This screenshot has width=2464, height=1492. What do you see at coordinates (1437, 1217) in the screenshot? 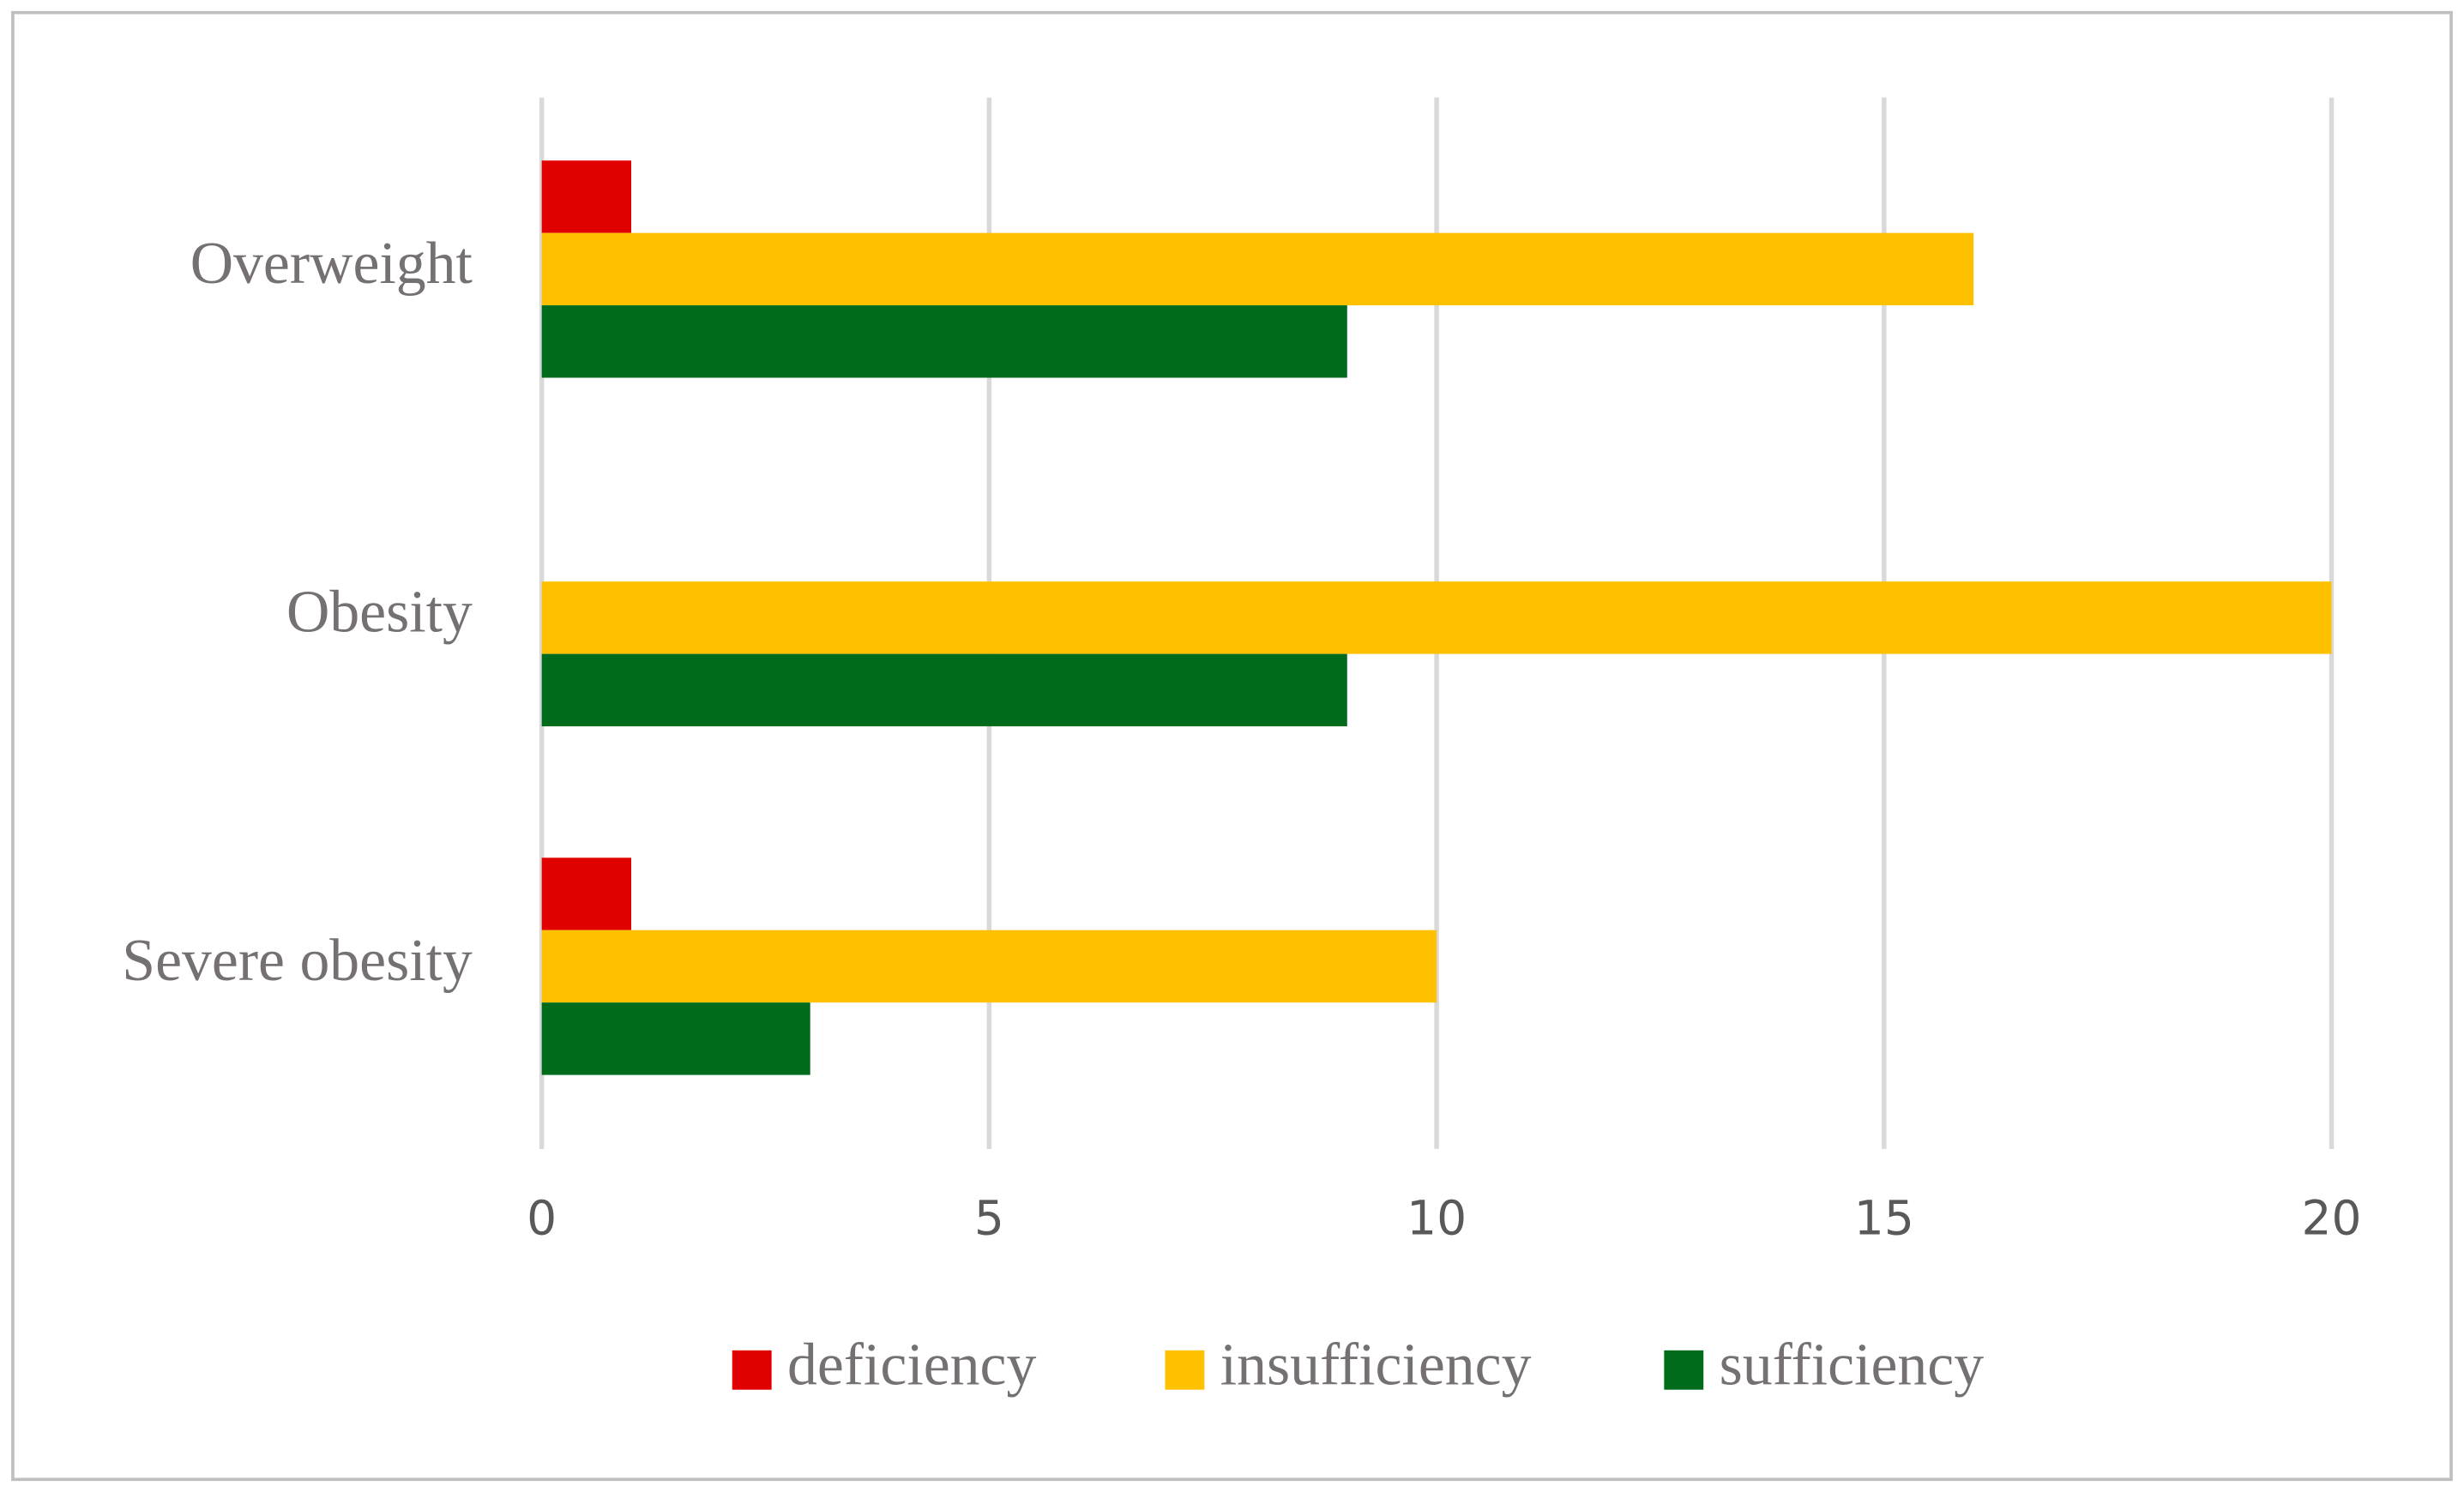
I see `x-tick-label: 10` at bounding box center [1437, 1217].